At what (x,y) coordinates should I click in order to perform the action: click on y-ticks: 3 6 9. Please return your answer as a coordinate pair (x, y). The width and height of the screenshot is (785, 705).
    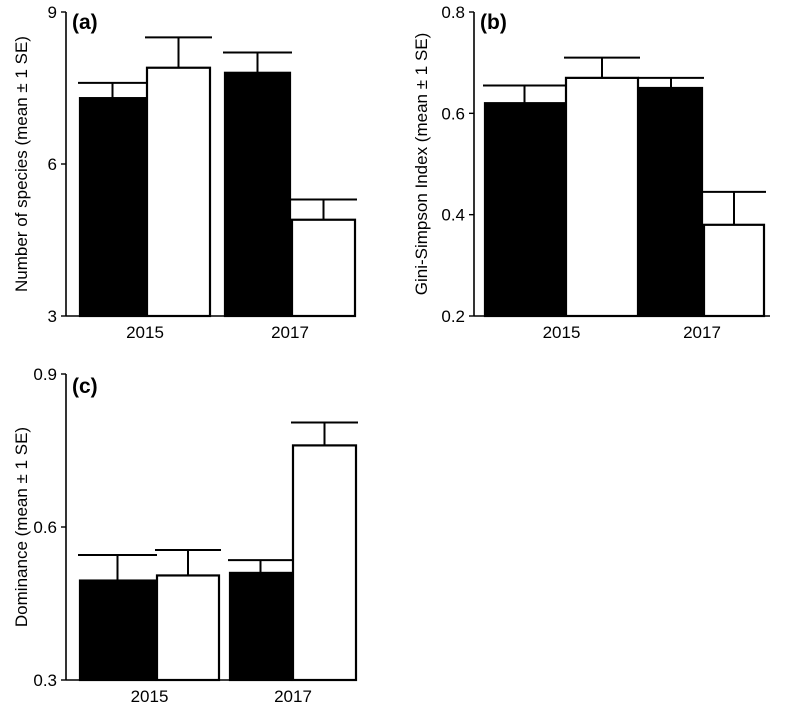
    Looking at the image, I should click on (57, 164).